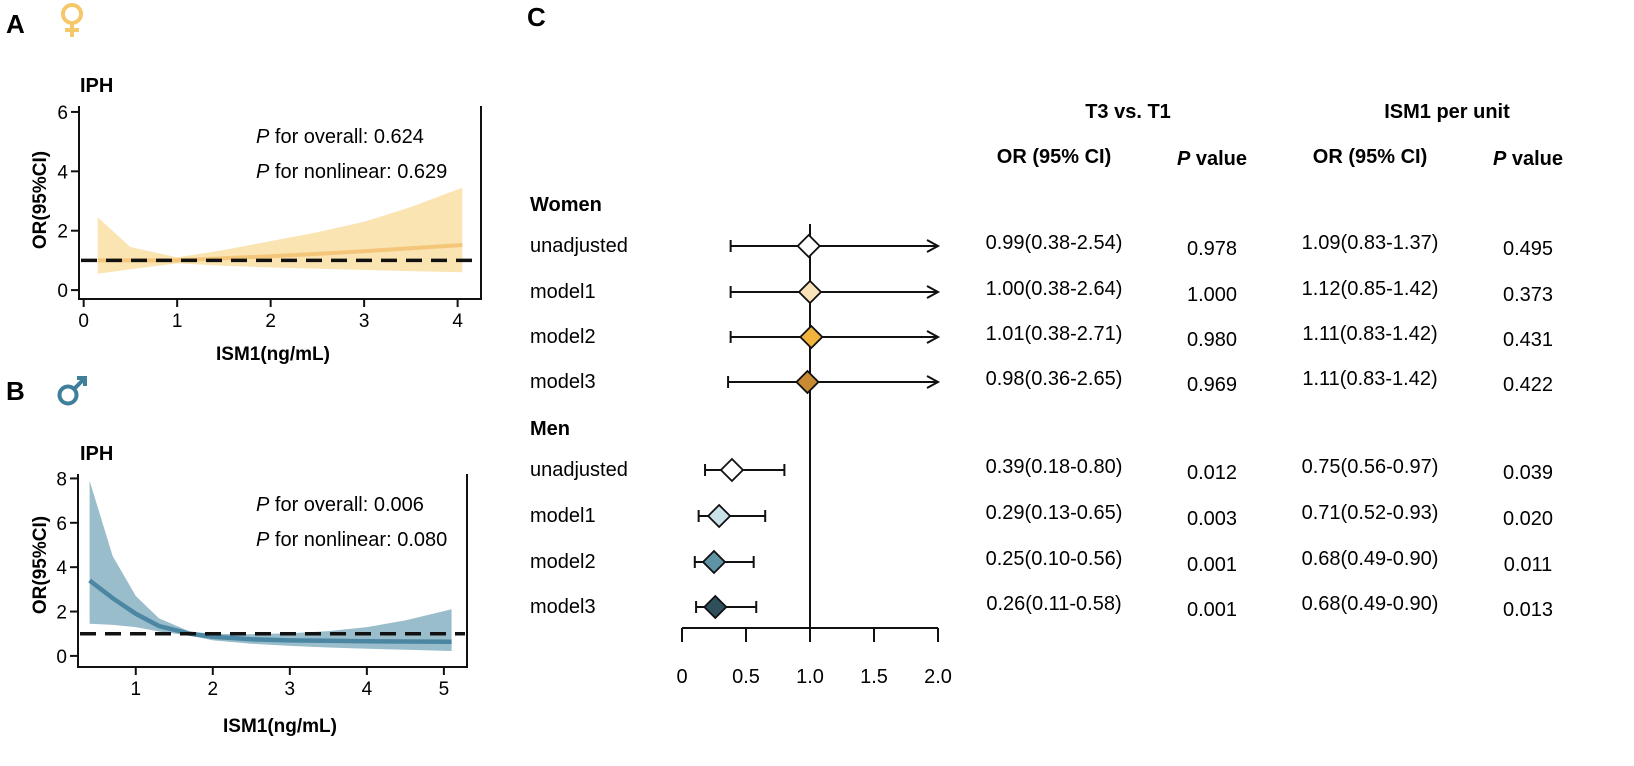  I want to click on t3-p-cell: 0.012, so click(1212, 473).